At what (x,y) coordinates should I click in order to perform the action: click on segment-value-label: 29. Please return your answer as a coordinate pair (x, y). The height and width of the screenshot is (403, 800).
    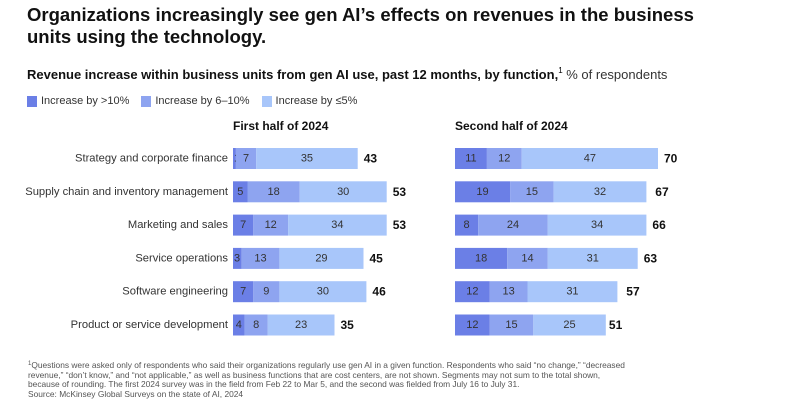
    Looking at the image, I should click on (321, 258).